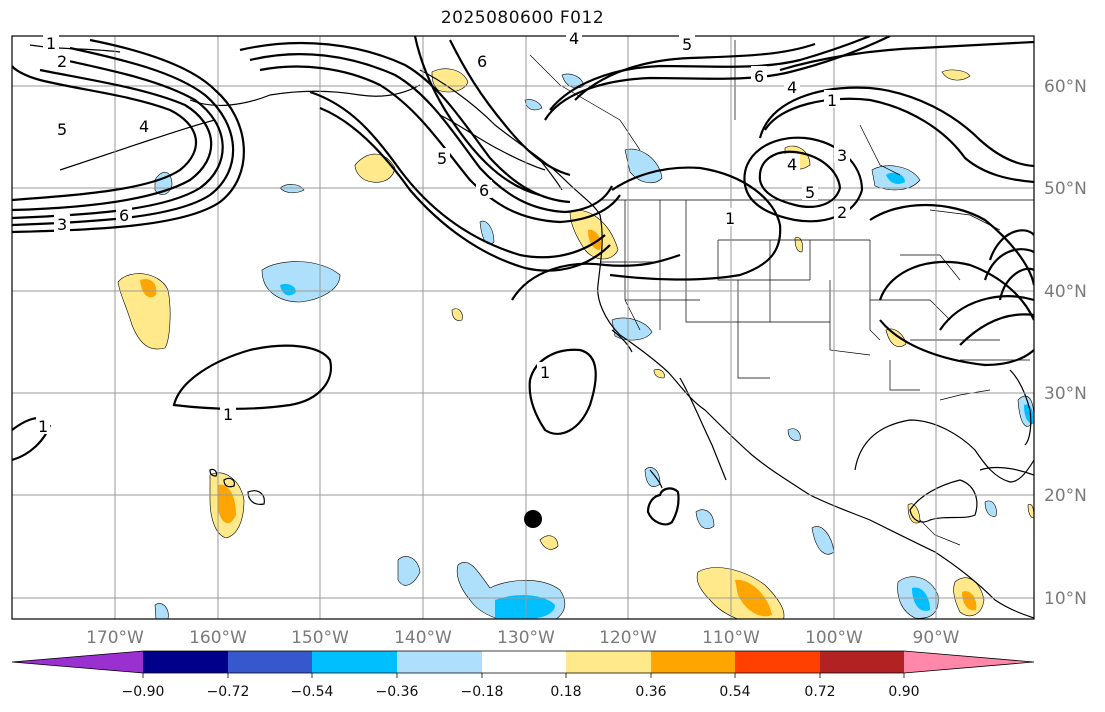 The height and width of the screenshot is (712, 1105). I want to click on colorbar-tick-label: 0.72, so click(819, 692).